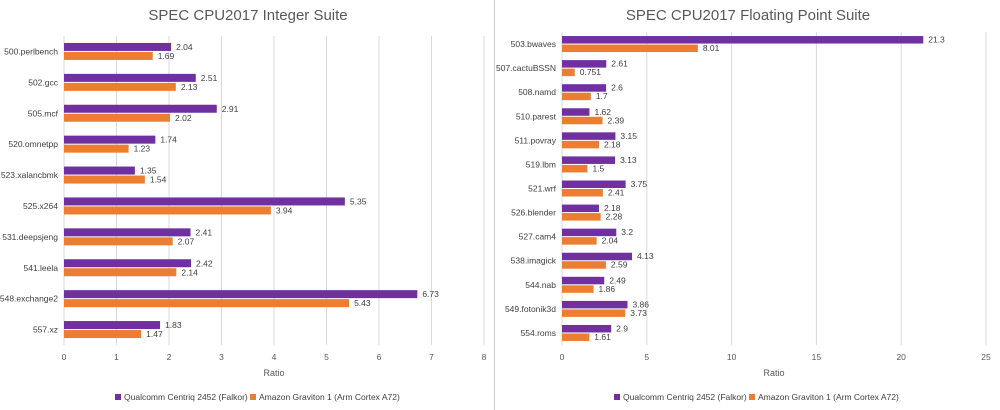 The width and height of the screenshot is (1000, 410). Describe the element at coordinates (40, 206) in the screenshot. I see `category-label: 525.x264` at that location.